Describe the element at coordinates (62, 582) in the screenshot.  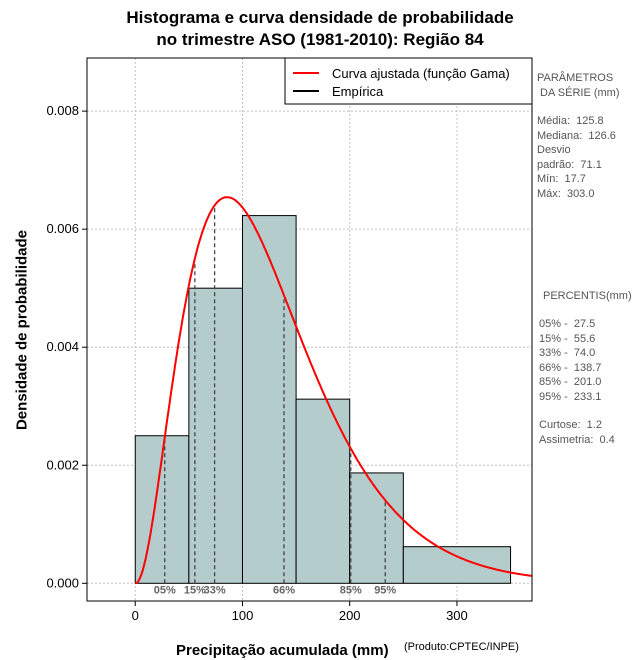
I see `y-tick-label: 0.000` at that location.